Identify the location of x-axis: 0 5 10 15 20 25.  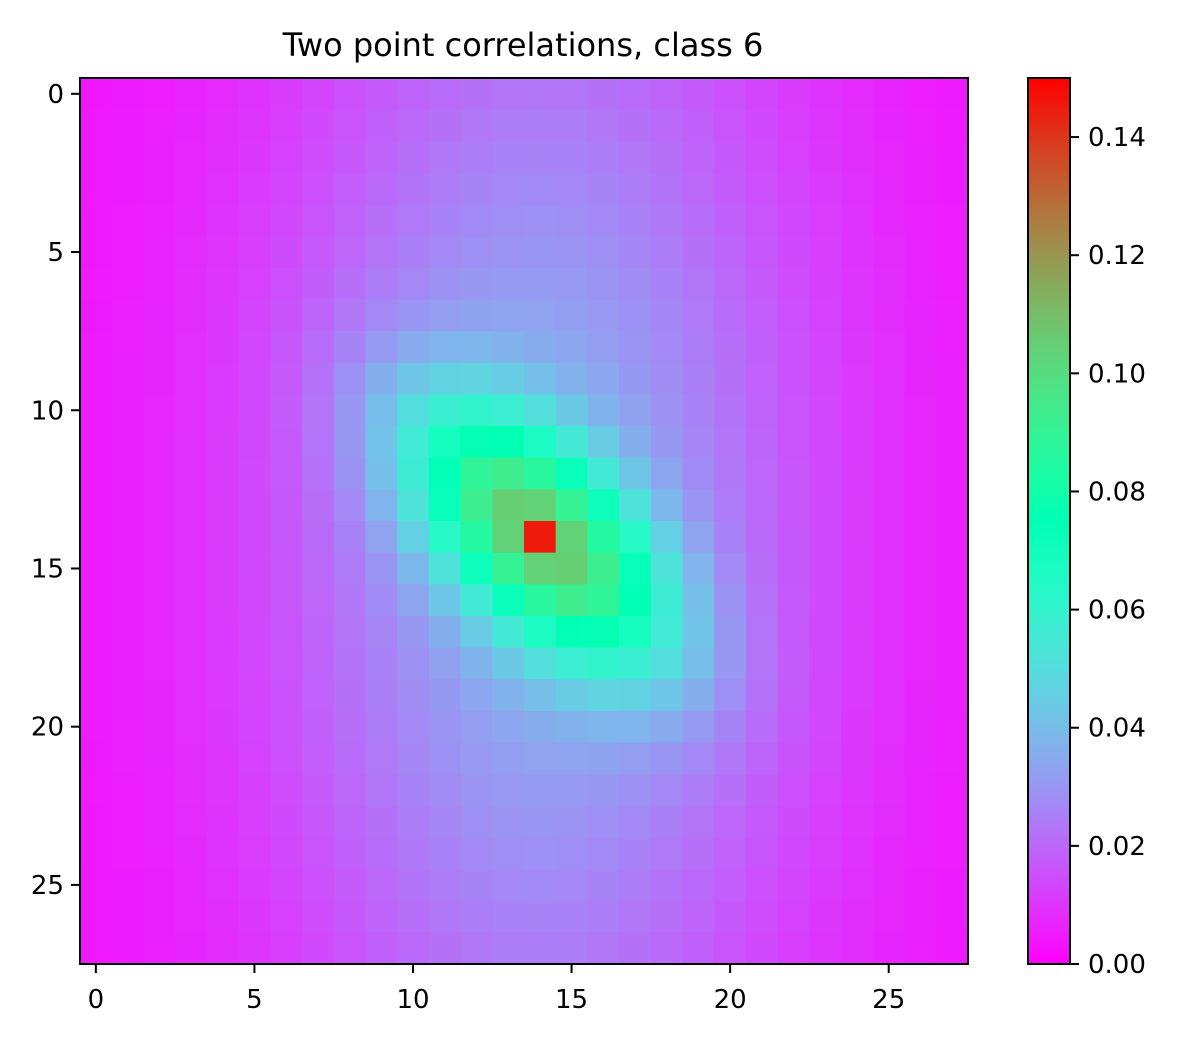
(496, 989).